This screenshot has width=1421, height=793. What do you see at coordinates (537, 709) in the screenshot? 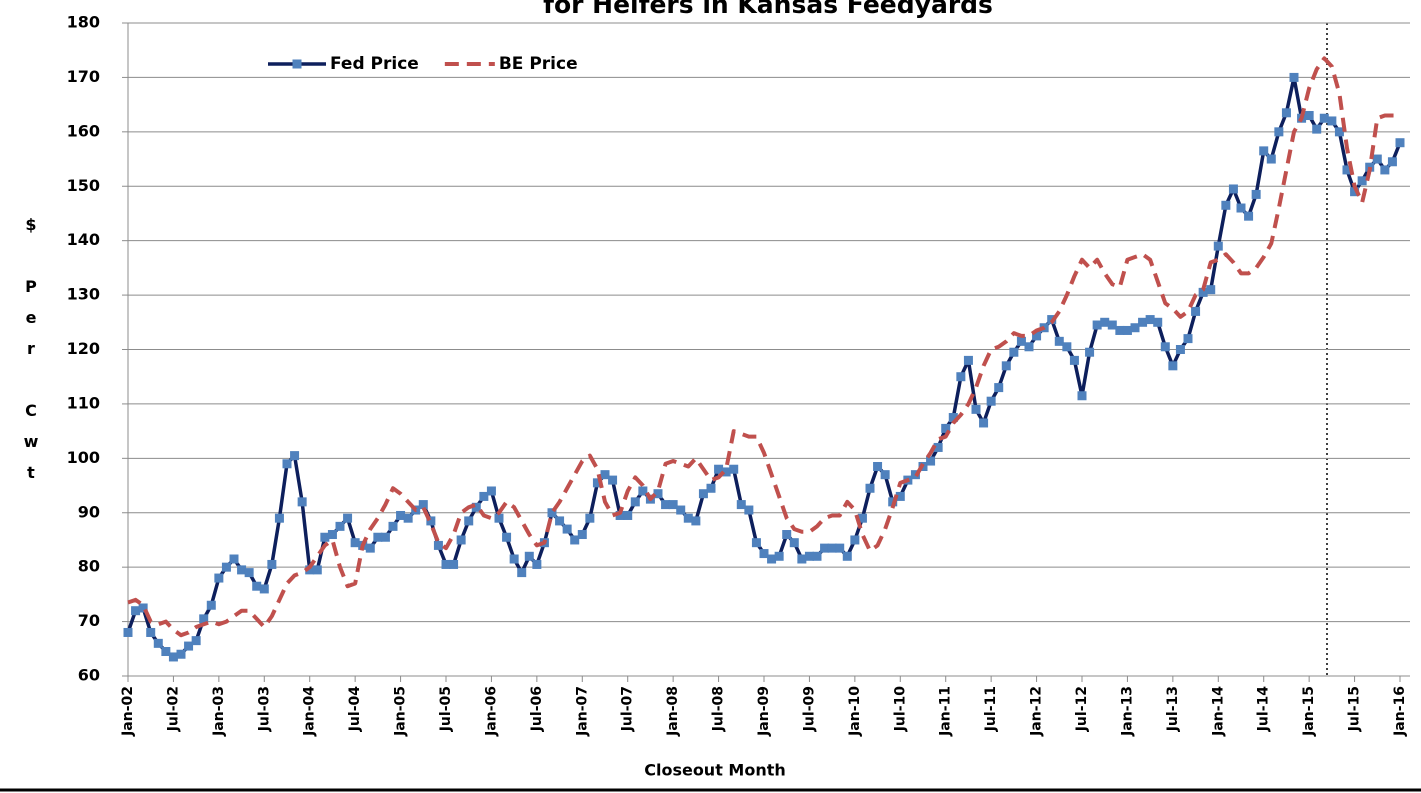
I see `x-tick-label: Jul-06` at bounding box center [537, 709].